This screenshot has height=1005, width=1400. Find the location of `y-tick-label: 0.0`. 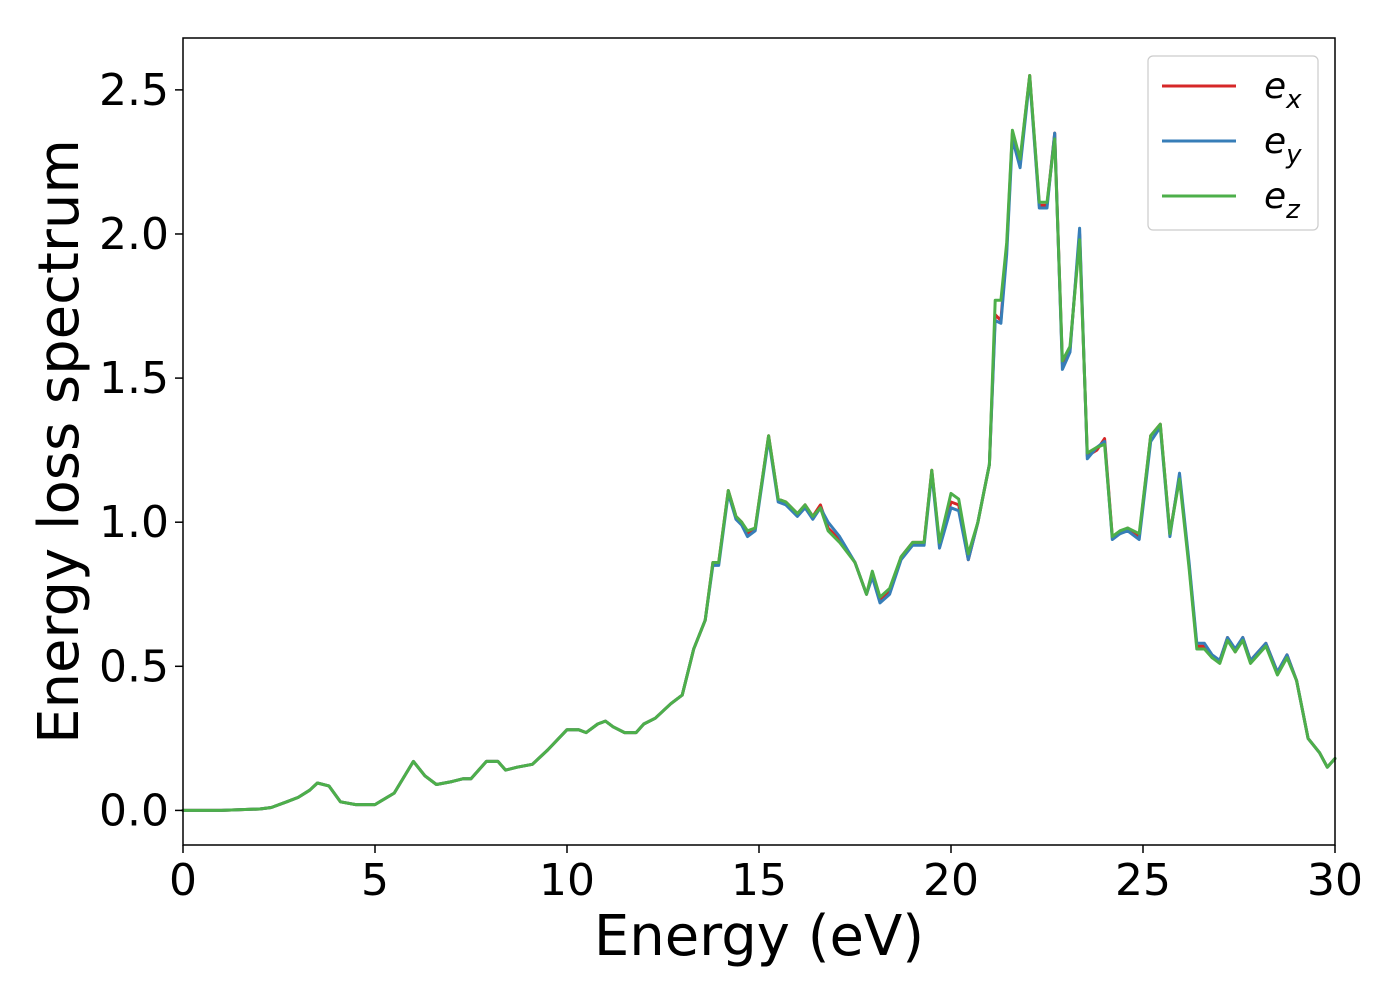

y-tick-label: 0.0 is located at coordinates (134, 810).